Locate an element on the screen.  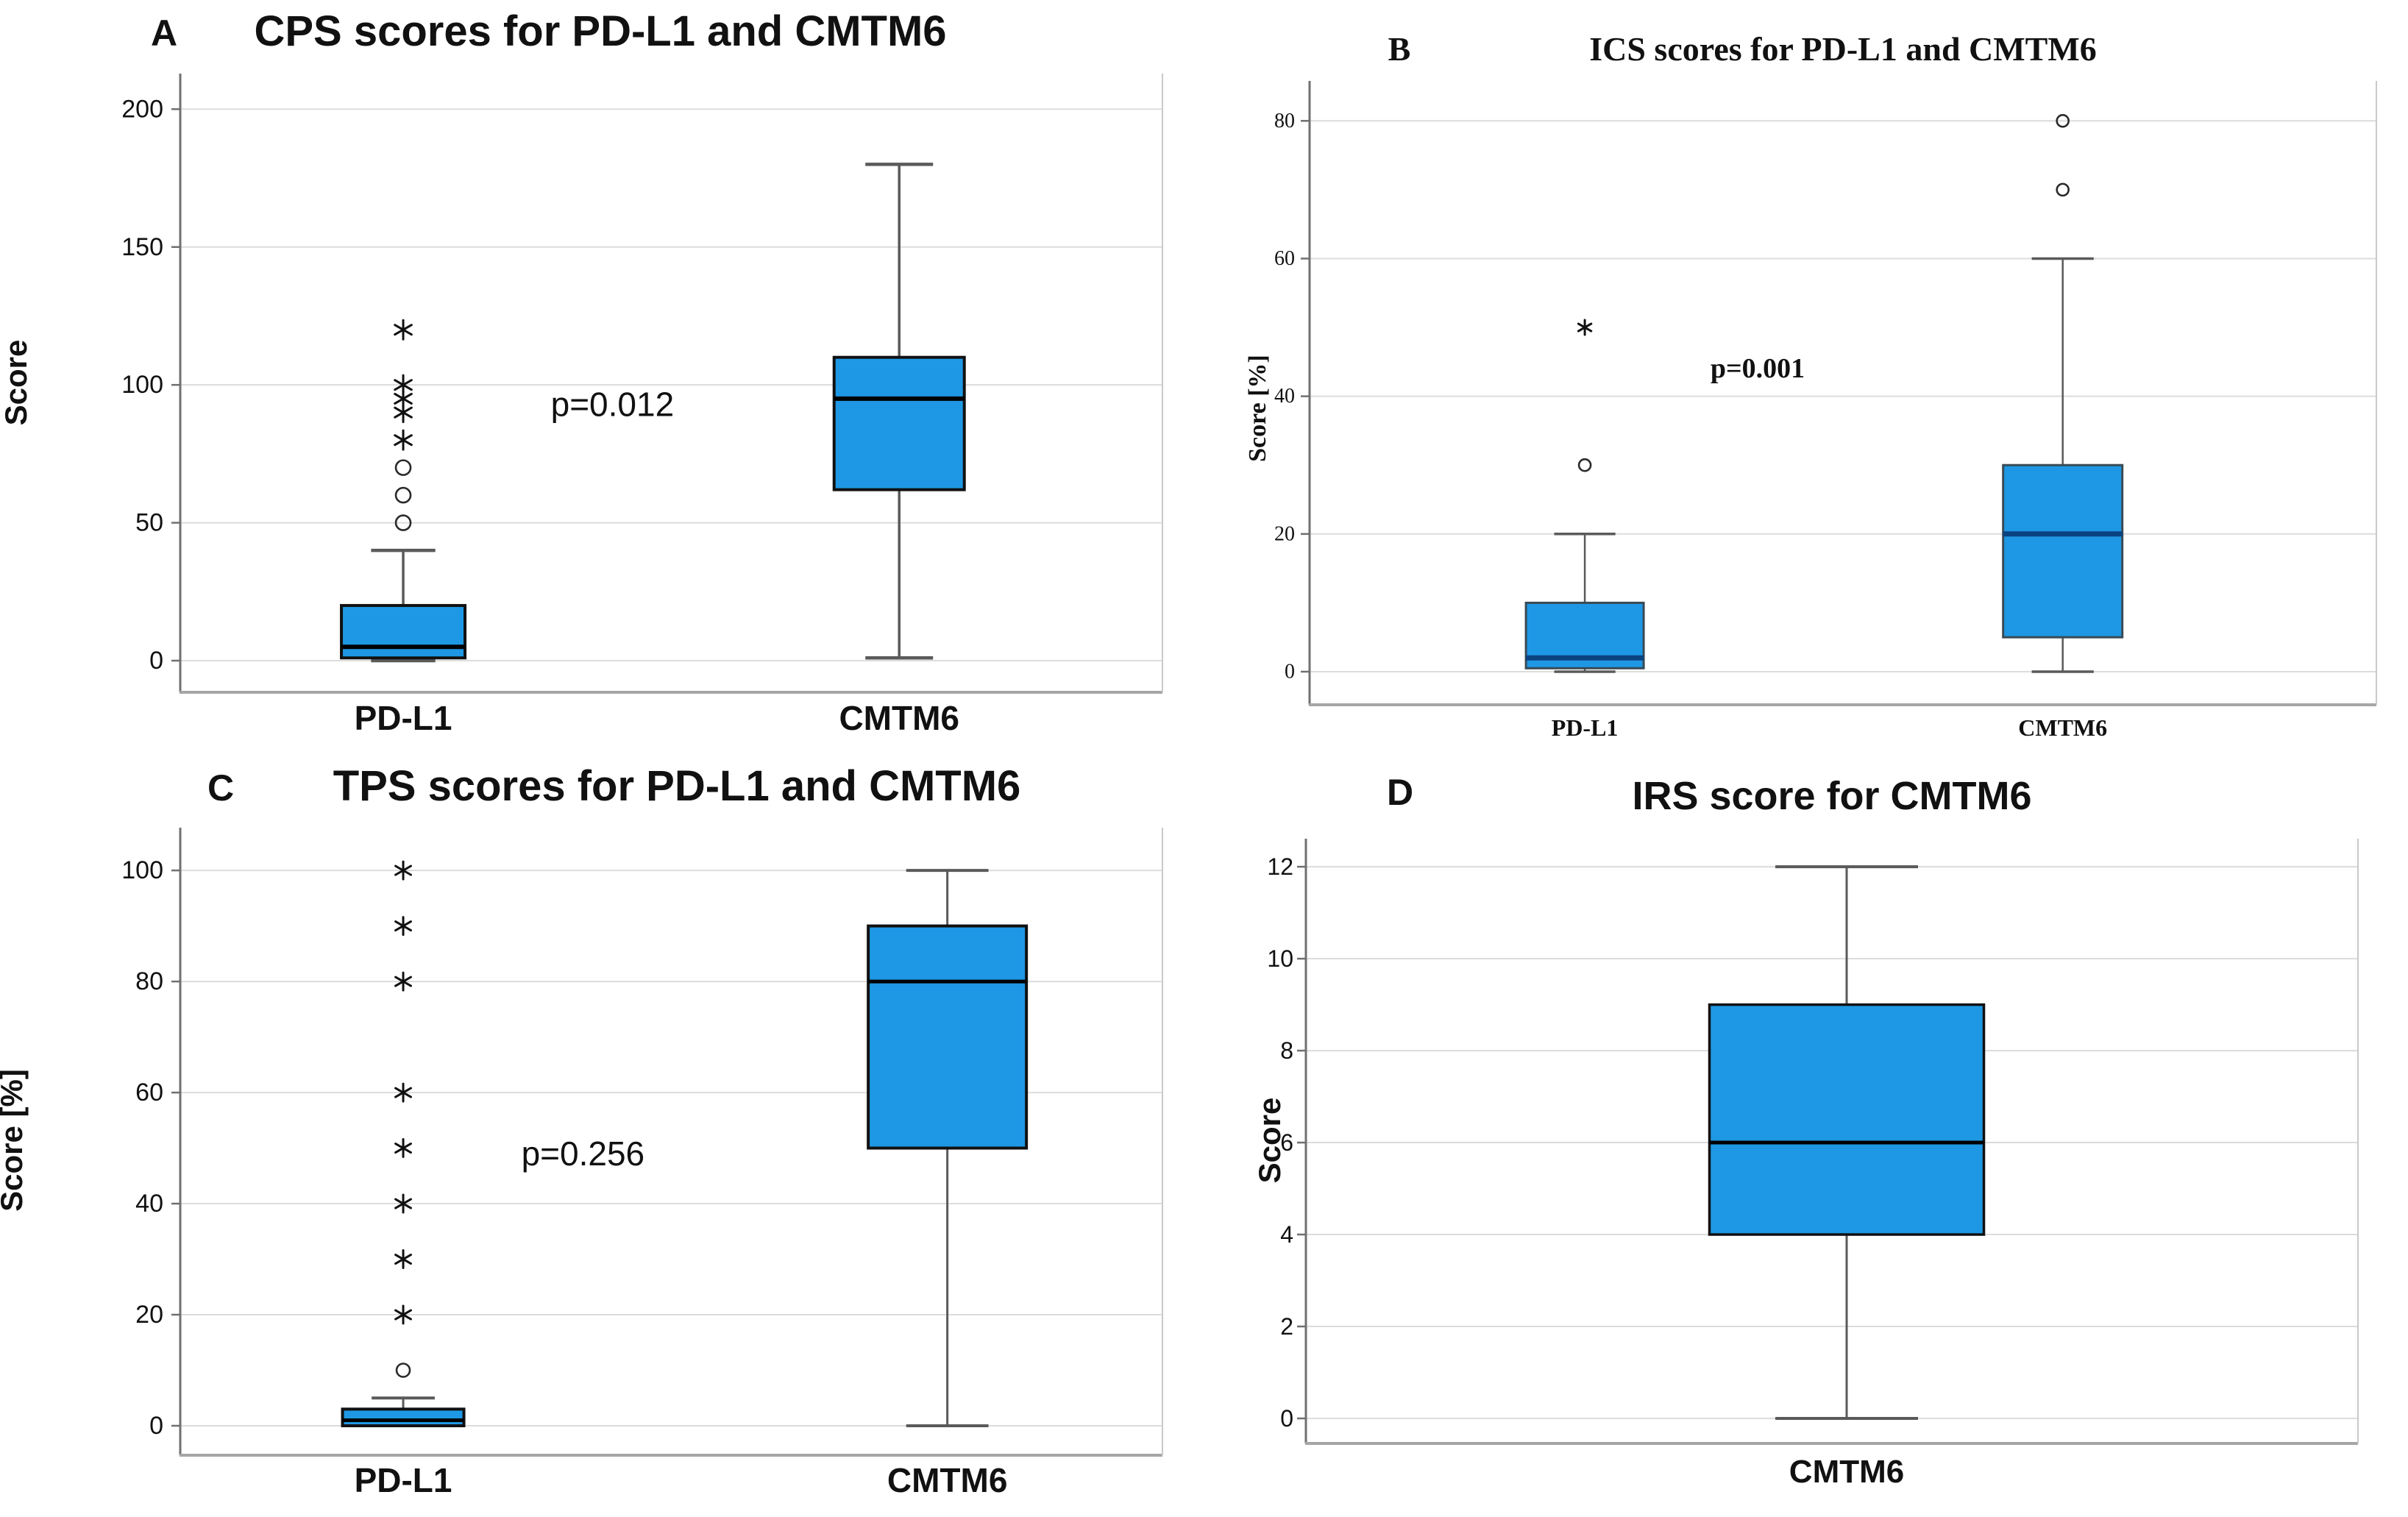
panel-title: IRS score for CMTM6 is located at coordinates (1832, 796).